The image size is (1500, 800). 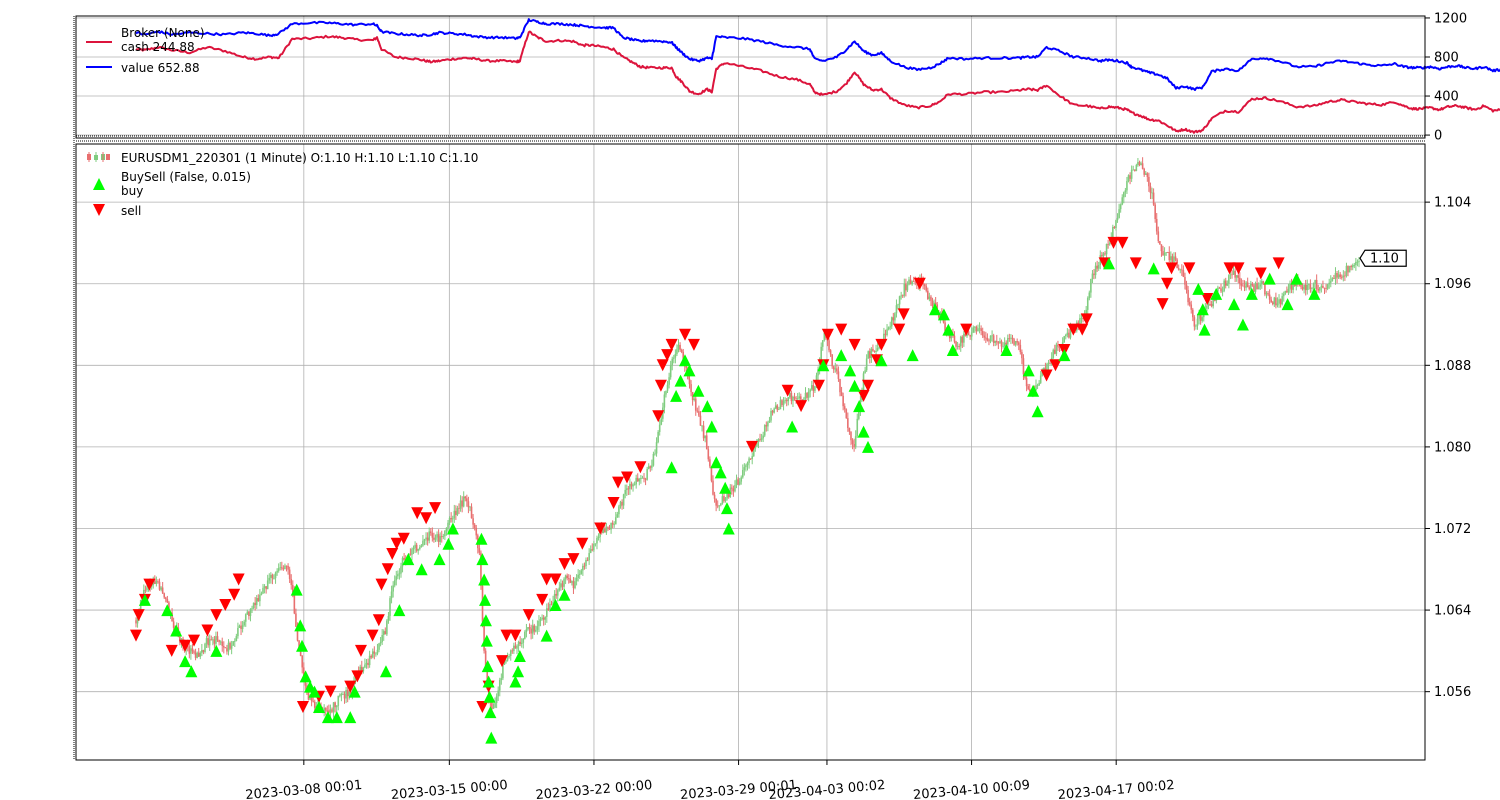 I want to click on x-tick-label: 2023-03-22 00:00, so click(x=594, y=789).